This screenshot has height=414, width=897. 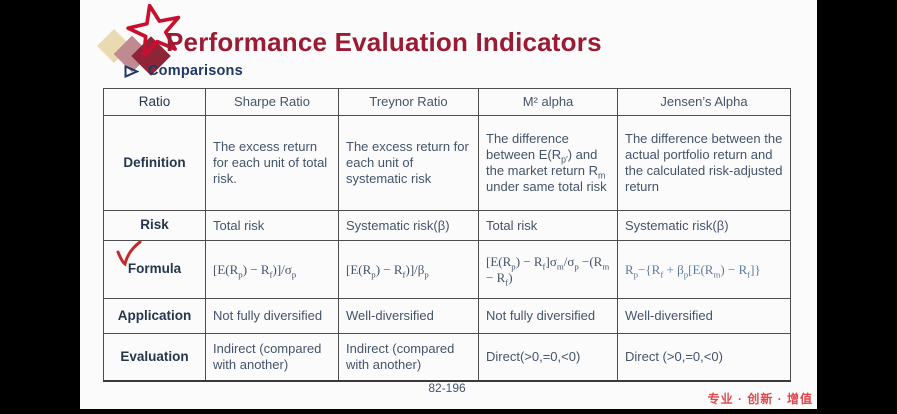 I want to click on cell-evaluation-treynor: Indirect (compared with another), so click(x=408, y=357).